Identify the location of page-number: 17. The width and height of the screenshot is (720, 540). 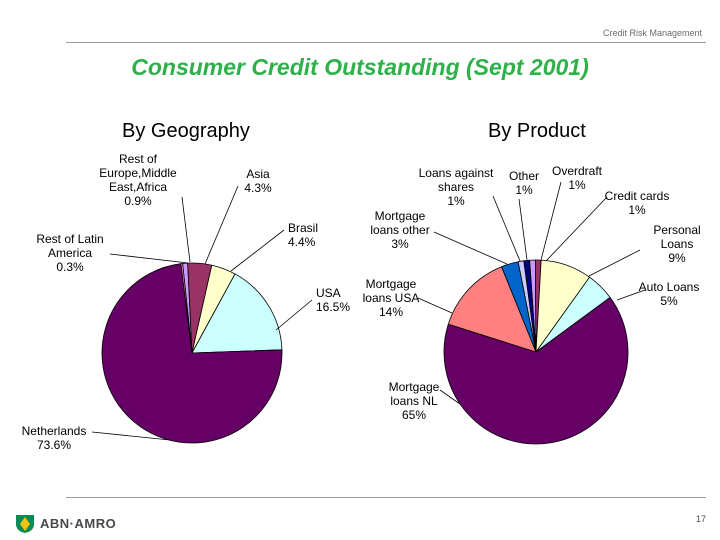
(700, 519).